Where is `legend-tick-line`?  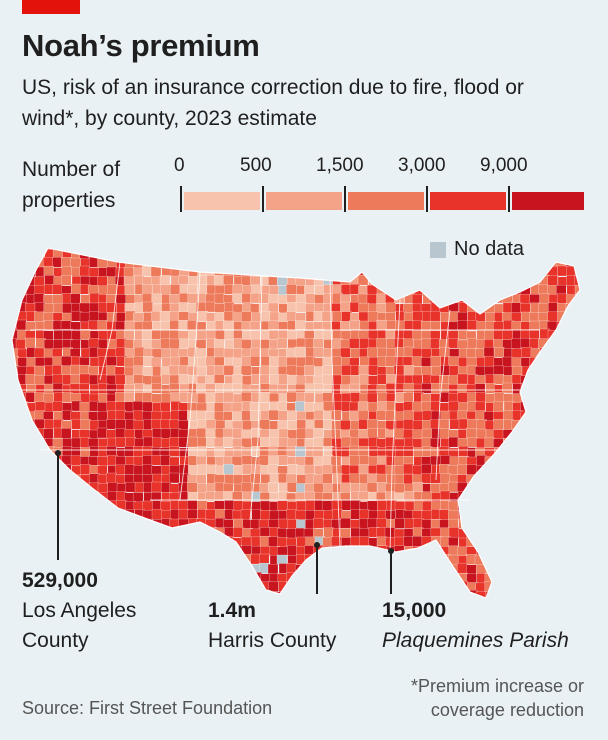
legend-tick-line is located at coordinates (263, 199).